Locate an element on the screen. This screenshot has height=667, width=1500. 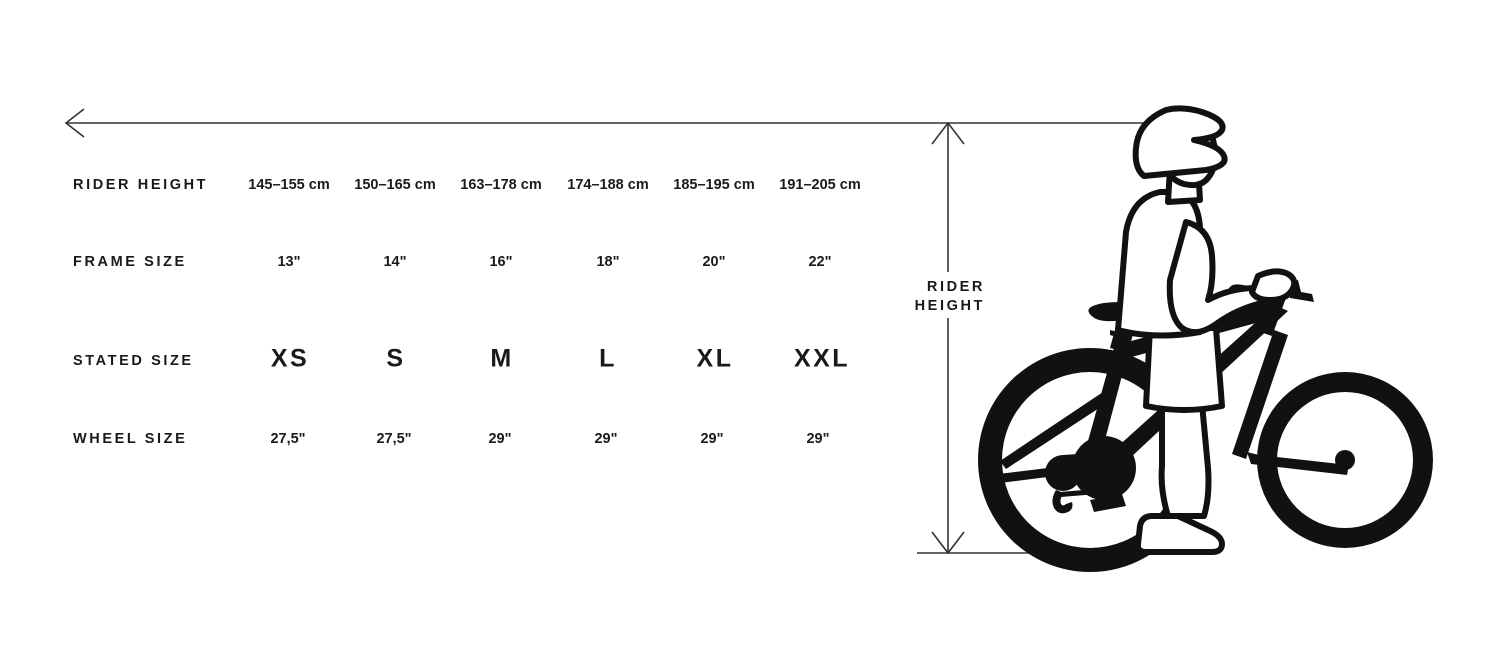
rider-height-dimension-label: RIDER HEIGHT is located at coordinates (915, 297).